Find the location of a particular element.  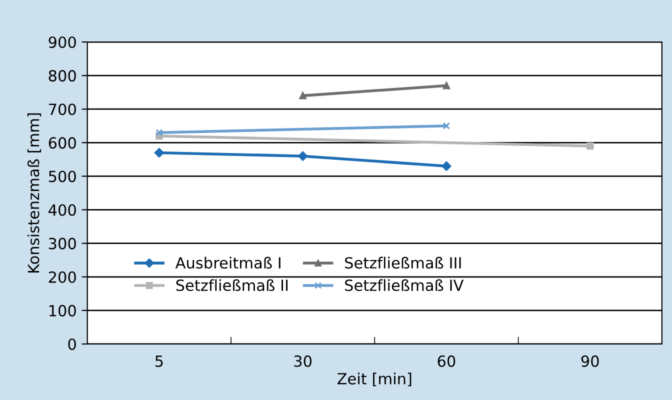

legend-label: Setzfließmaß II is located at coordinates (232, 285).